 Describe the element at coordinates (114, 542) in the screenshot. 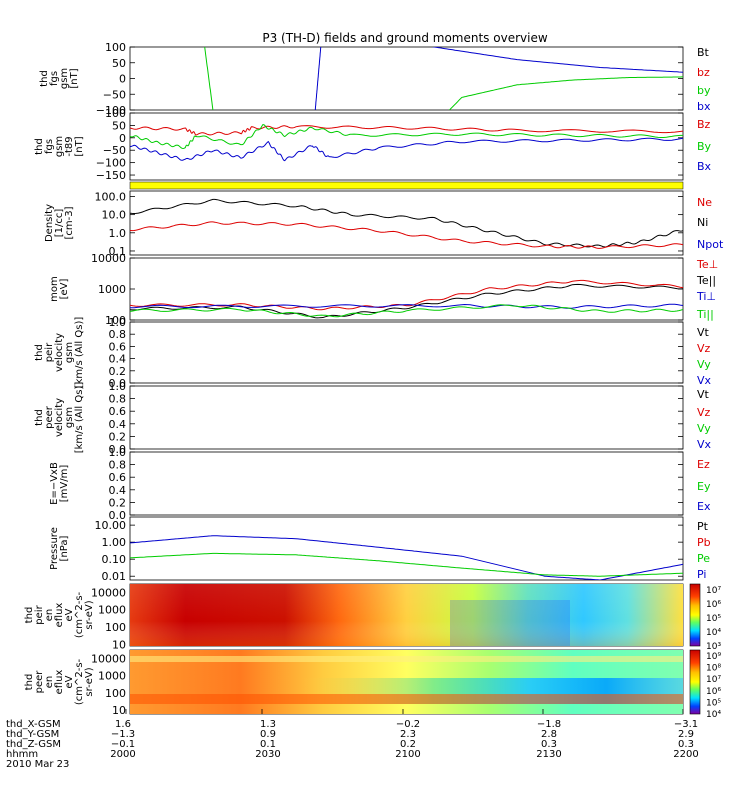

I see `y-tick-label: 1.00` at that location.